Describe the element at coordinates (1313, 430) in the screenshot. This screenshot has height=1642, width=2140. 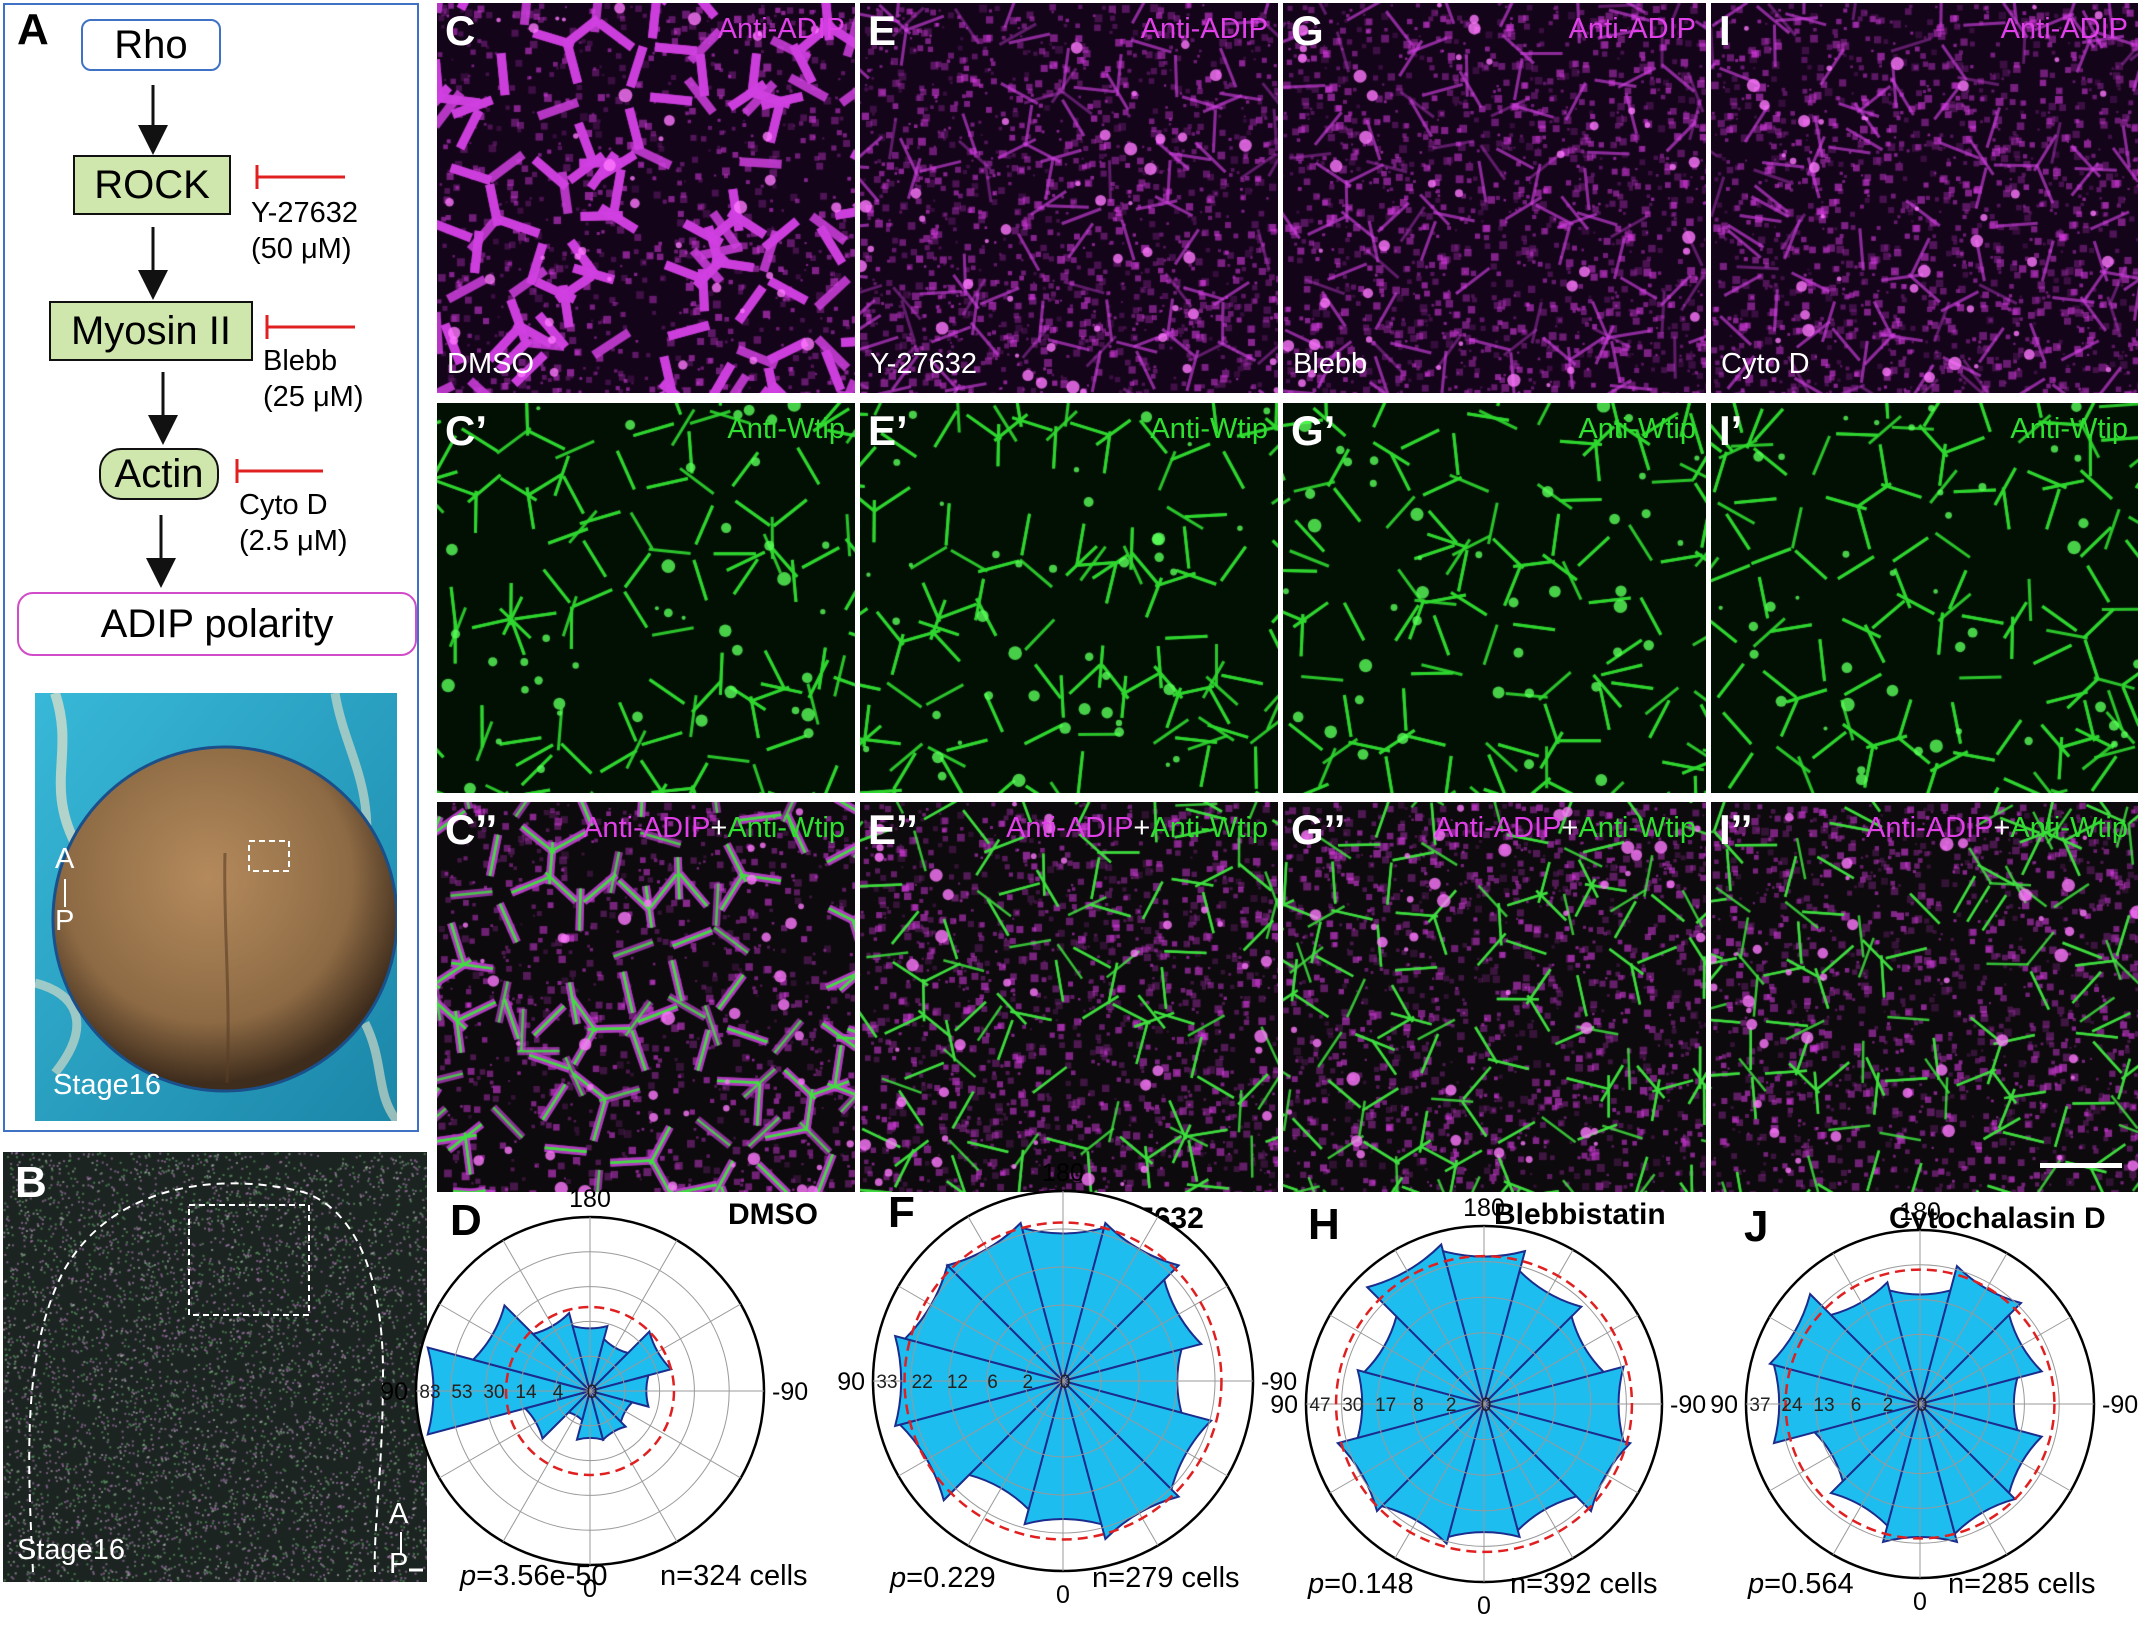
I see `panel-letter: G’` at that location.